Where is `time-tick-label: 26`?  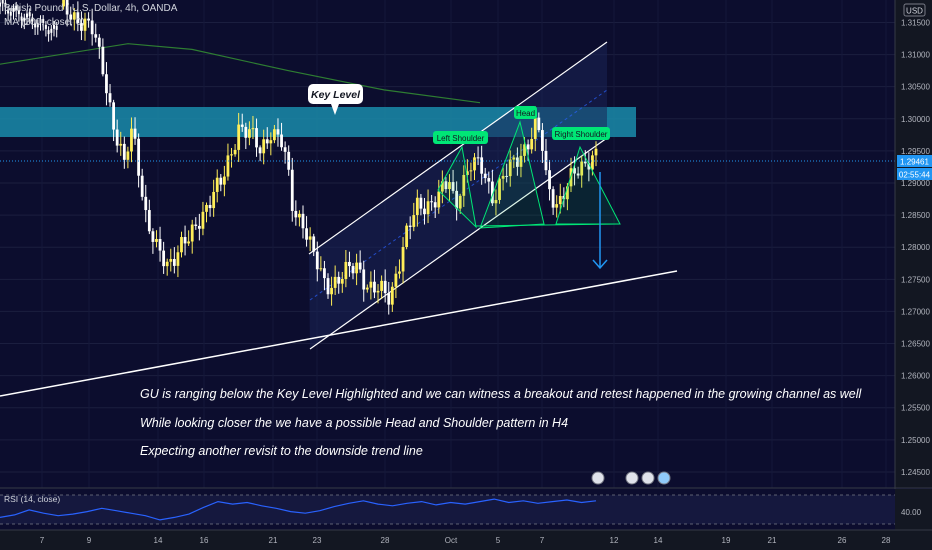 time-tick-label: 26 is located at coordinates (842, 540).